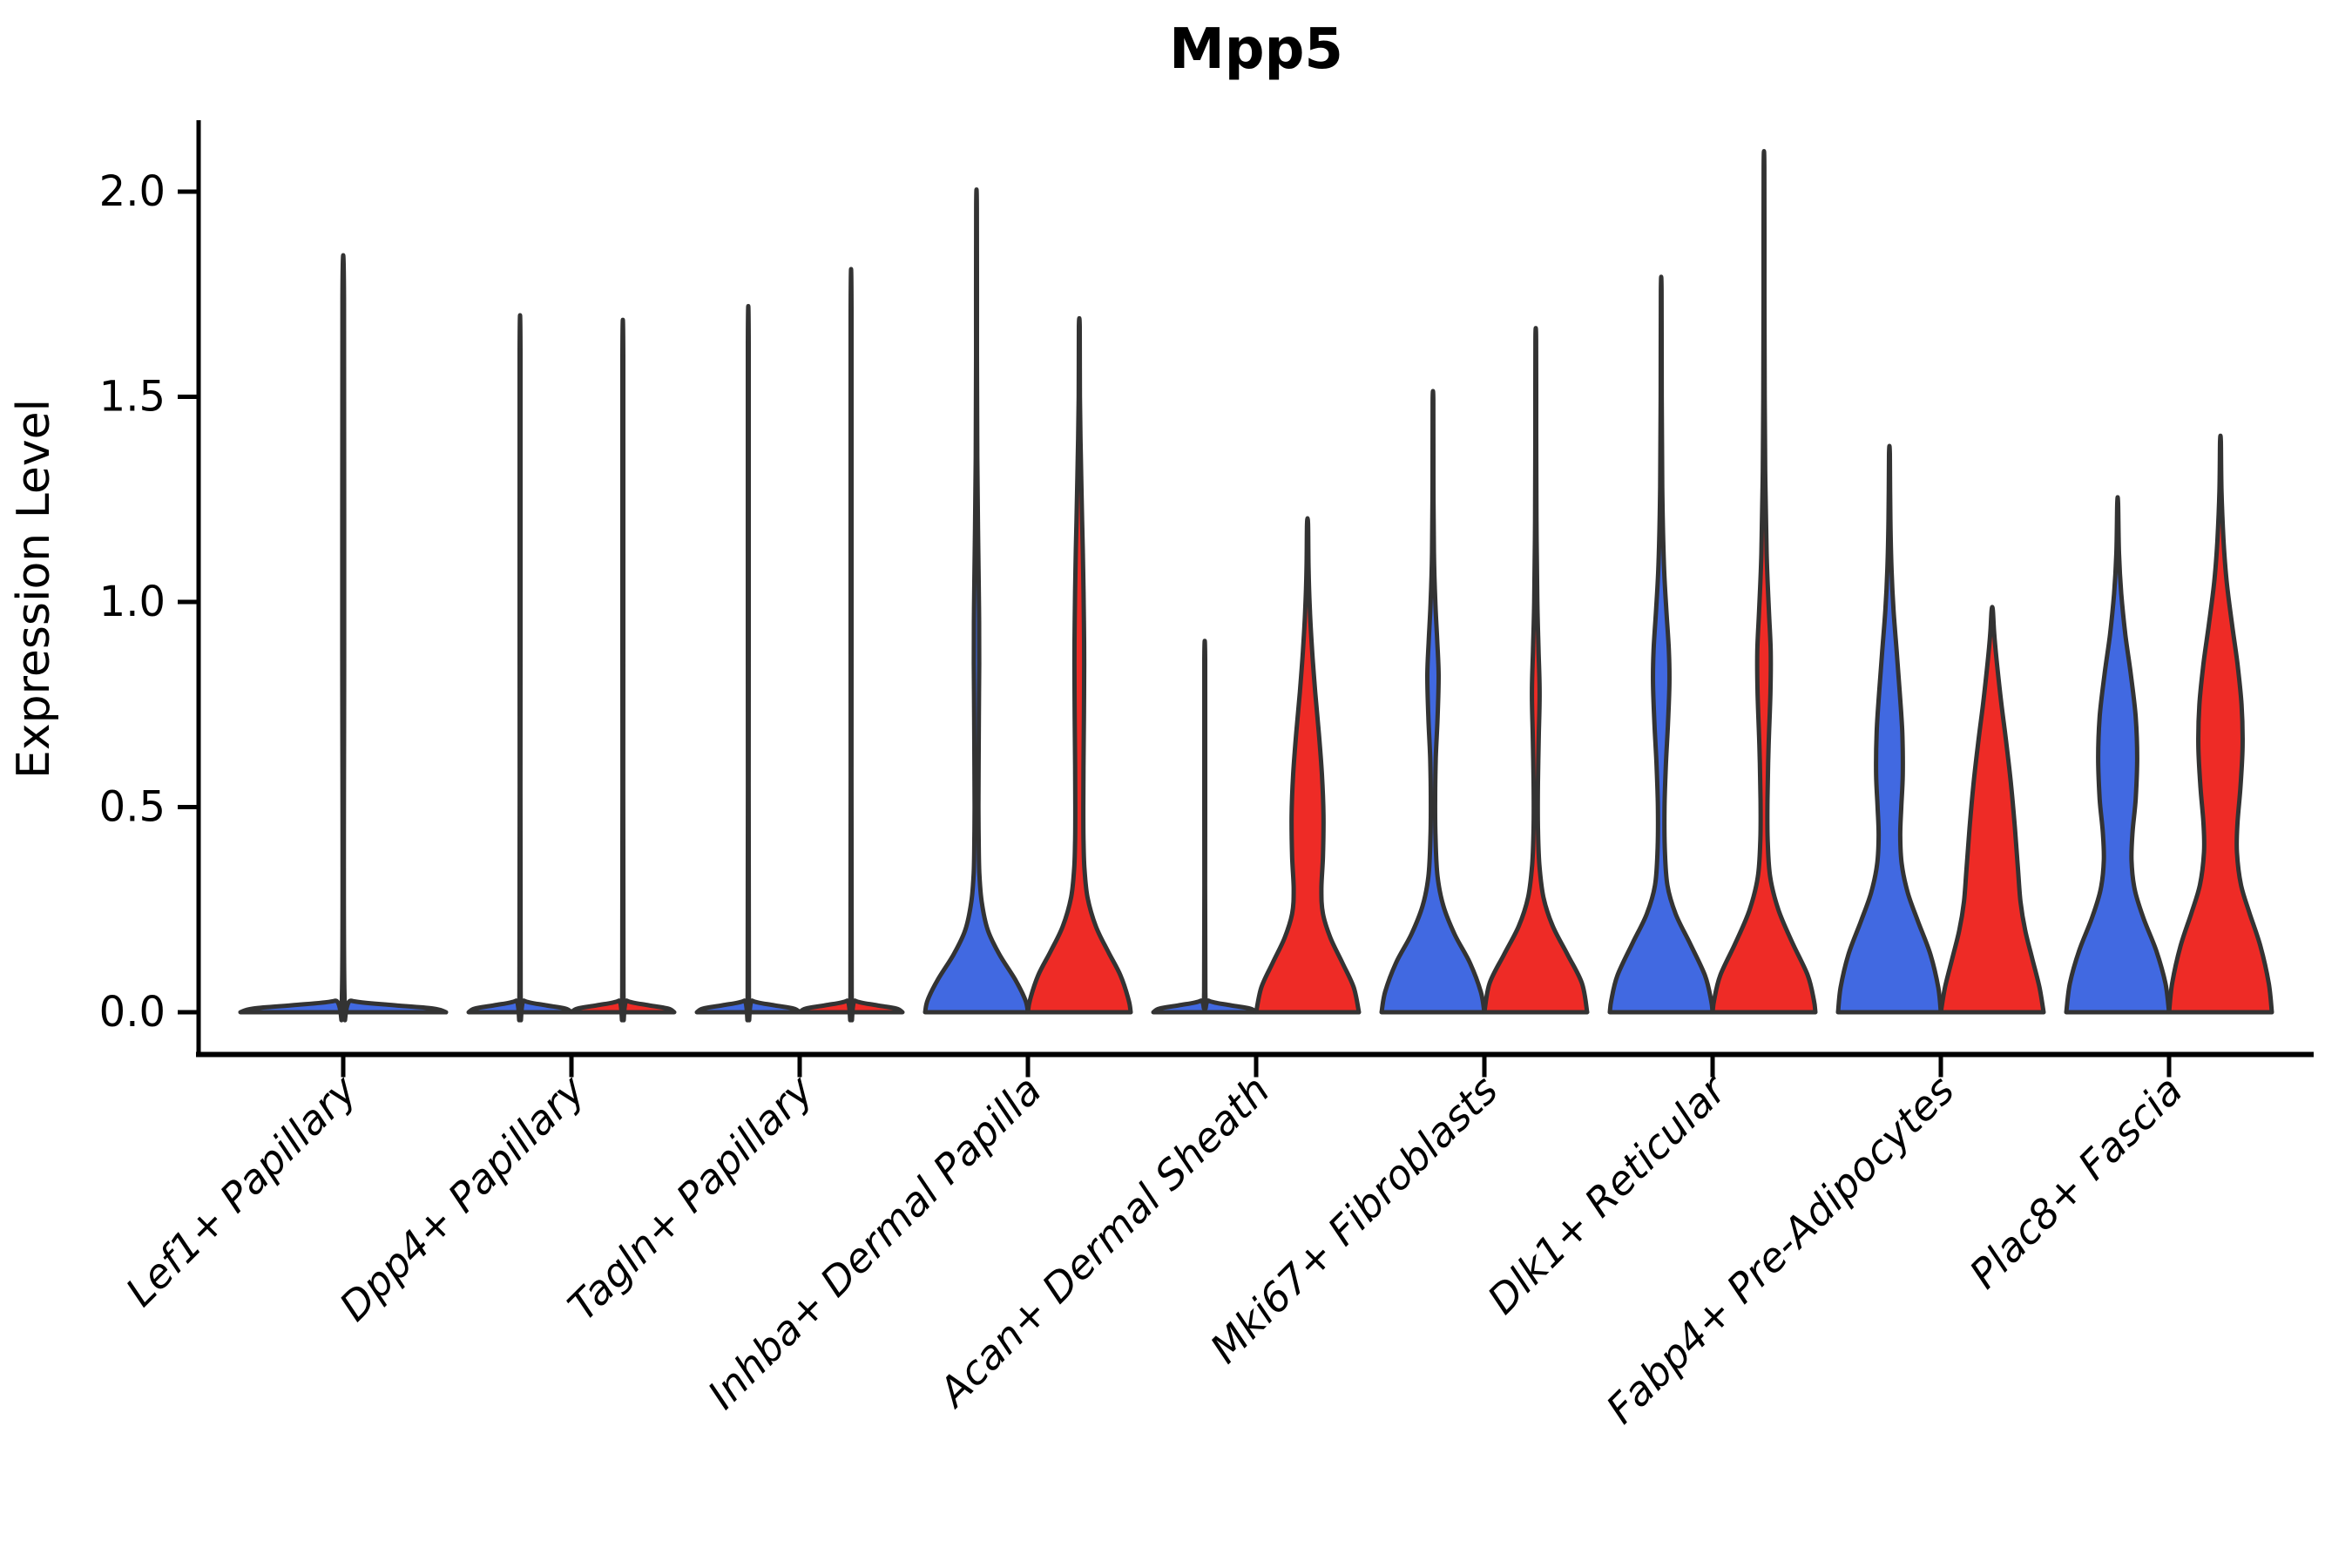 This screenshot has width=2352, height=1568. What do you see at coordinates (462, 1198) in the screenshot?
I see `x-tick-label-dpp4: Dpp4+ Papillary` at bounding box center [462, 1198].